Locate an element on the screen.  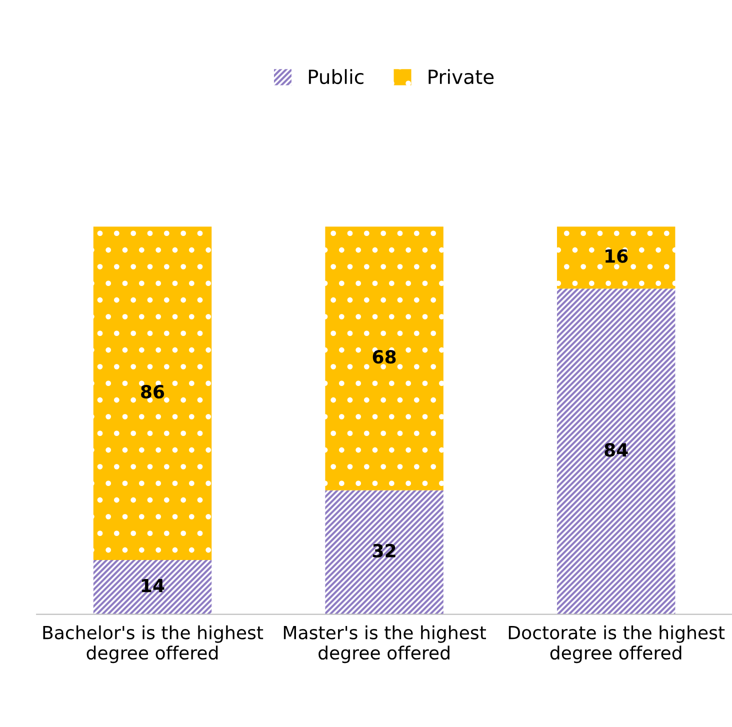
data-label: 86 is located at coordinates (152, 391).